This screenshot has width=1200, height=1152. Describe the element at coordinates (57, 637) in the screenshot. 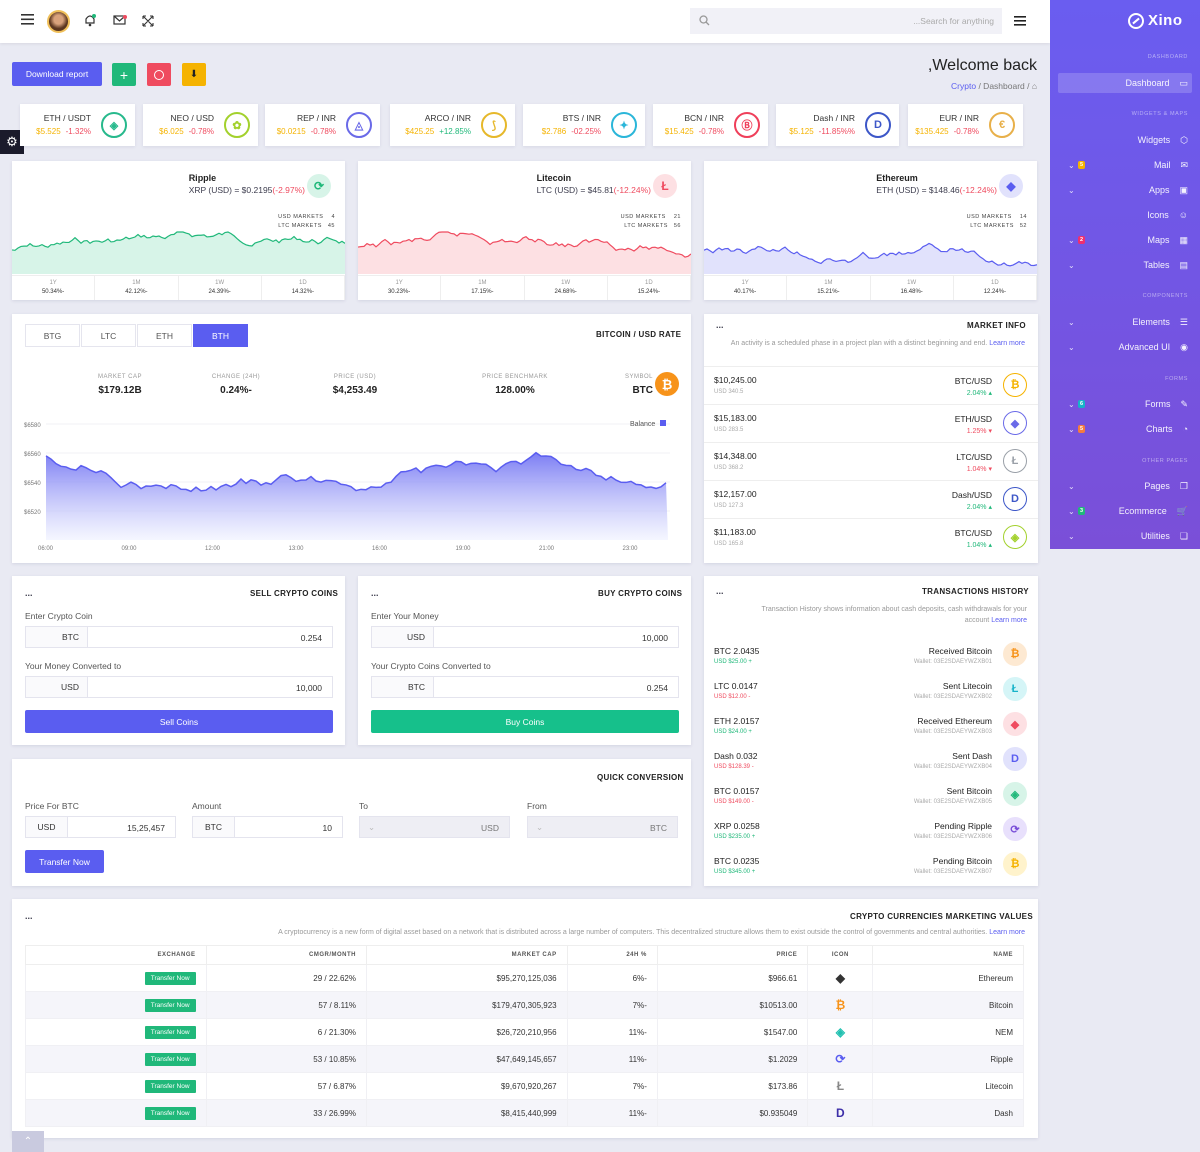

I see `sell-coin-select: BTC` at that location.